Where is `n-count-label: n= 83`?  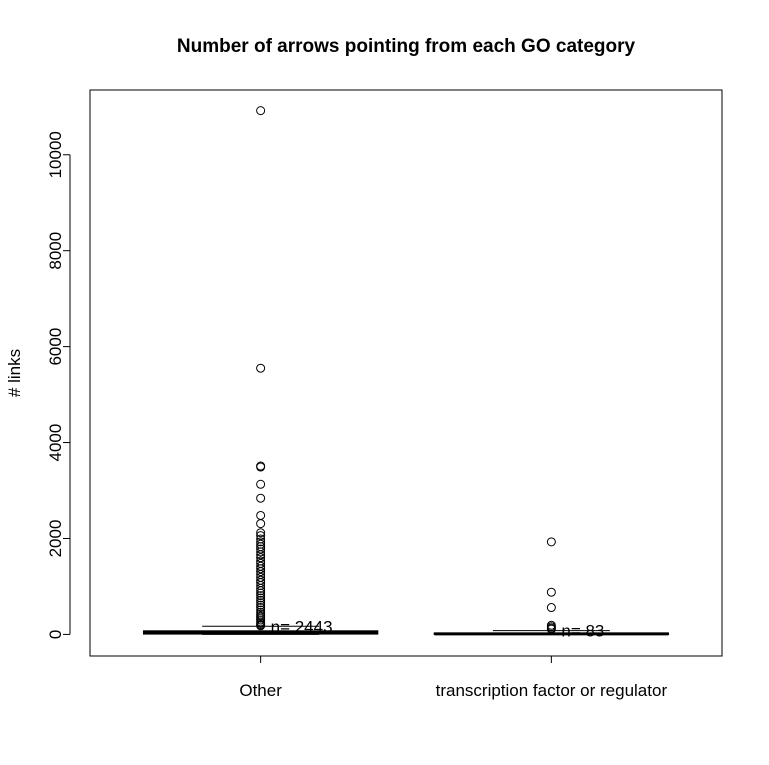
n-count-label: n= 83 is located at coordinates (582, 631).